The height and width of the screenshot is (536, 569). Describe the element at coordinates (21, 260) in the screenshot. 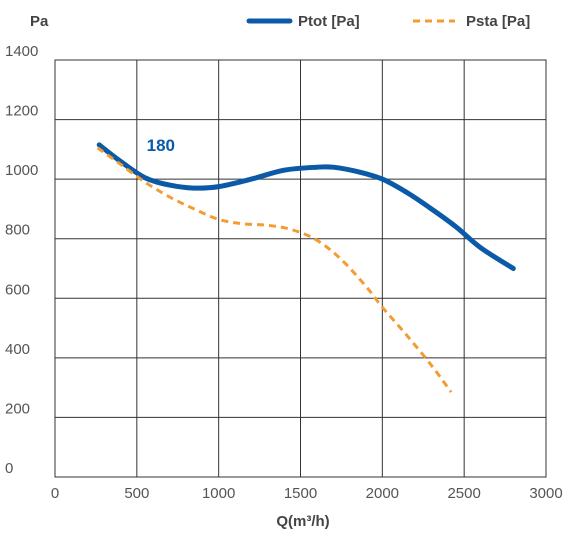

I see `y-tick-labels: 0 200 400 600 800 1000 1200 1400` at that location.